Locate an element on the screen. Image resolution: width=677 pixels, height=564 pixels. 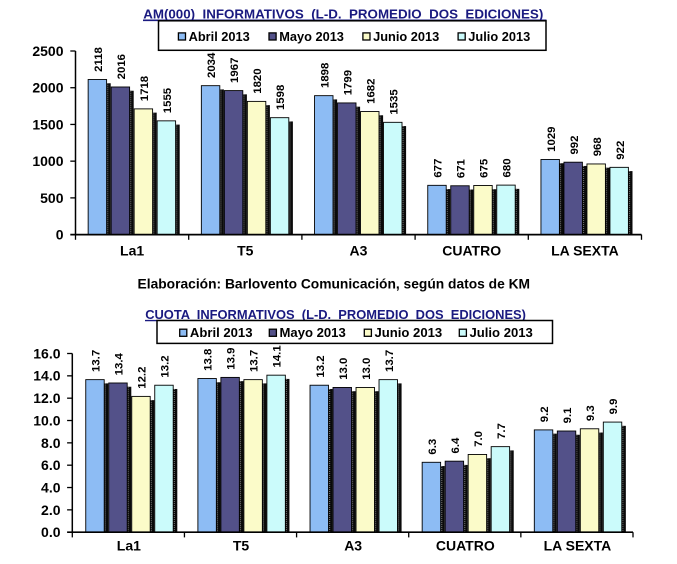
svg-text: 1820 is located at coordinates (258, 80).